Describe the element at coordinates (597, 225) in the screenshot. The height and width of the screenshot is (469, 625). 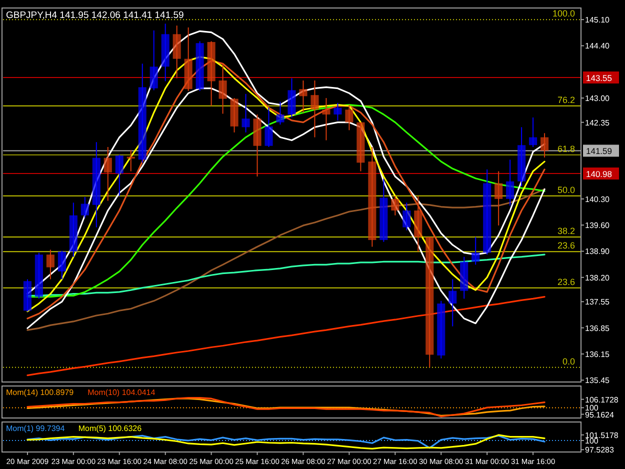
I see `y-tick-label: 139.60` at that location.